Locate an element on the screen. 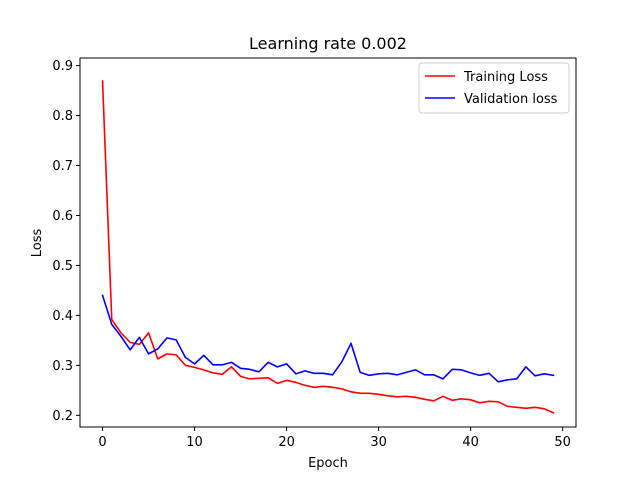 Image resolution: width=640 pixels, height=484 pixels. x-axis-label: Epoch is located at coordinates (328, 463).